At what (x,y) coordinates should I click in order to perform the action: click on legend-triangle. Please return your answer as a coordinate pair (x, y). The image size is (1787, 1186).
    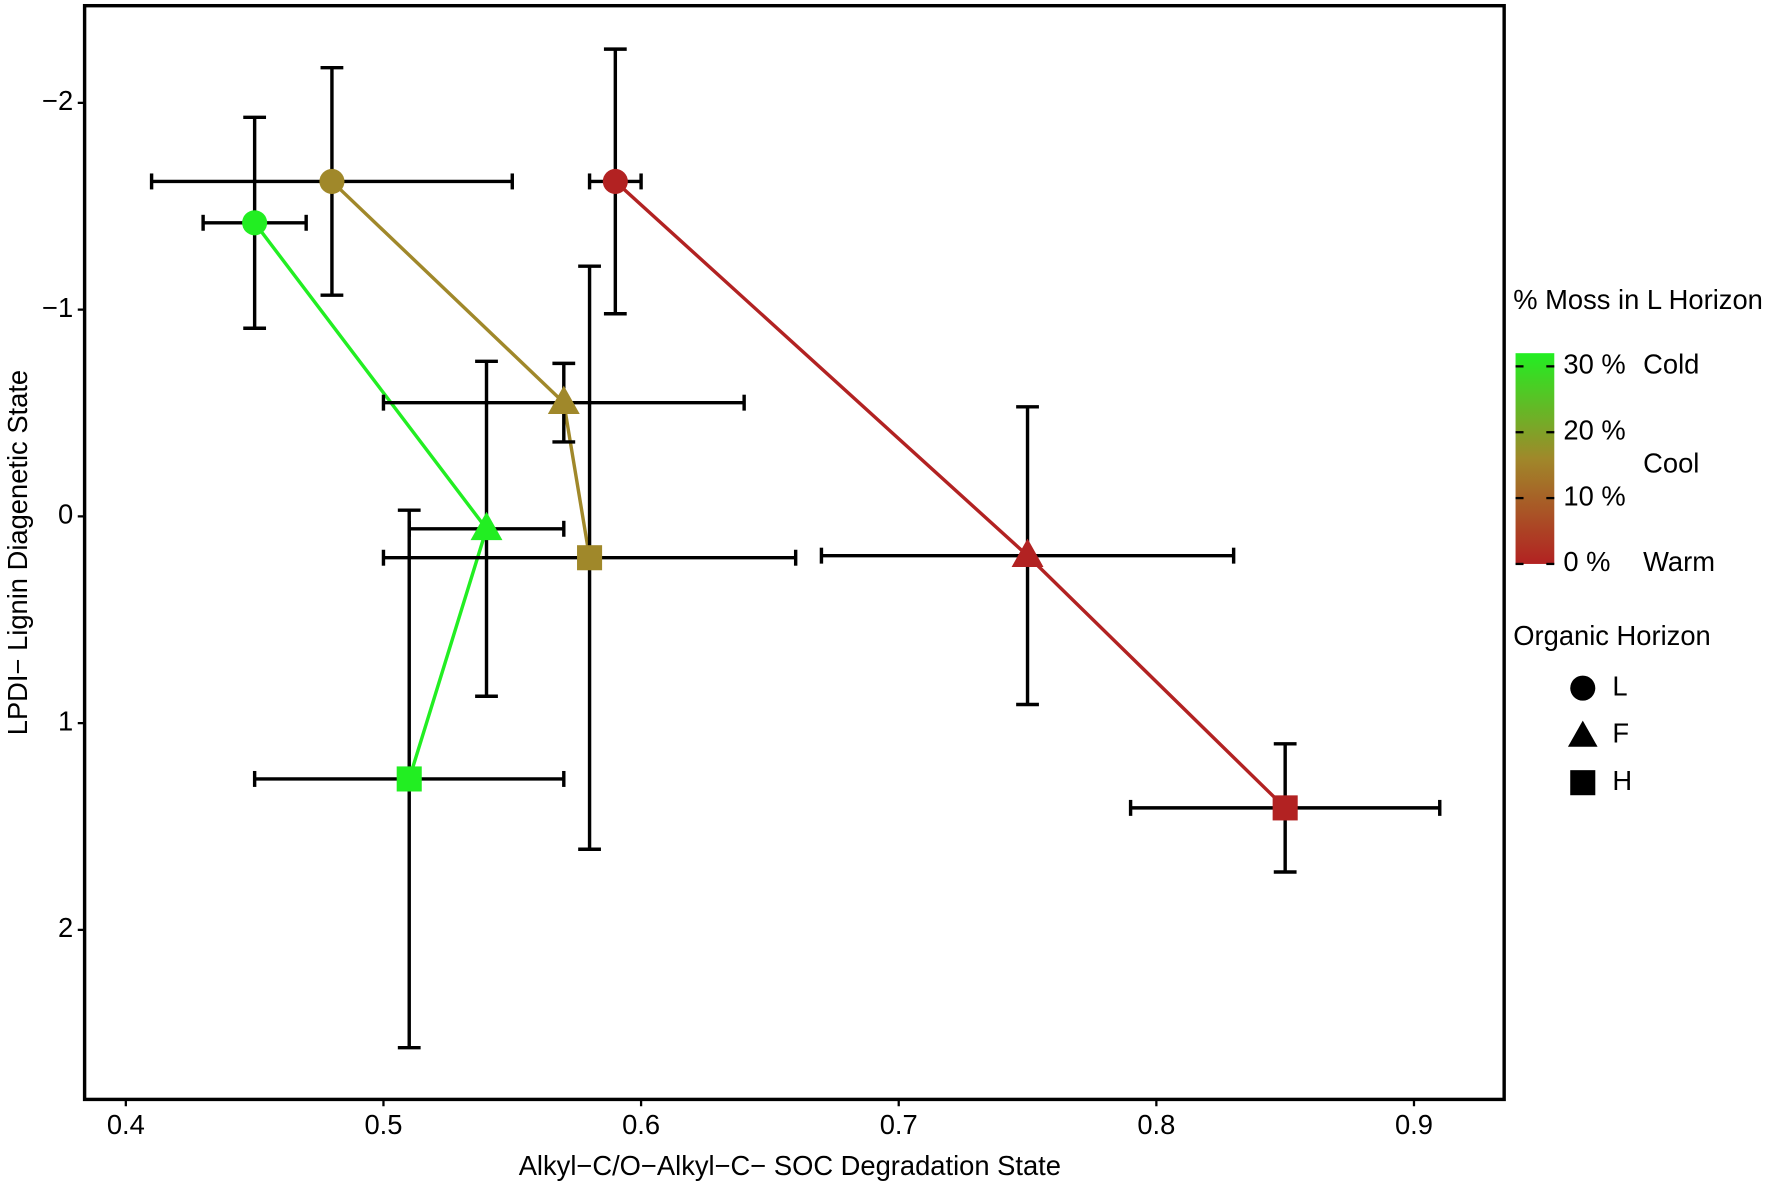
    Looking at the image, I should click on (1582, 733).